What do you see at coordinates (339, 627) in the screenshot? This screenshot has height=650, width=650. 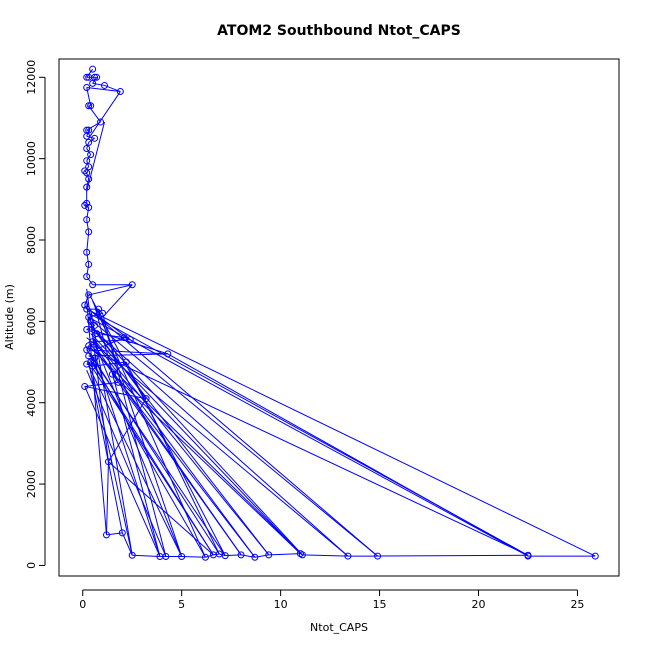 I see `x-axis-label: Ntot_CAPS` at bounding box center [339, 627].